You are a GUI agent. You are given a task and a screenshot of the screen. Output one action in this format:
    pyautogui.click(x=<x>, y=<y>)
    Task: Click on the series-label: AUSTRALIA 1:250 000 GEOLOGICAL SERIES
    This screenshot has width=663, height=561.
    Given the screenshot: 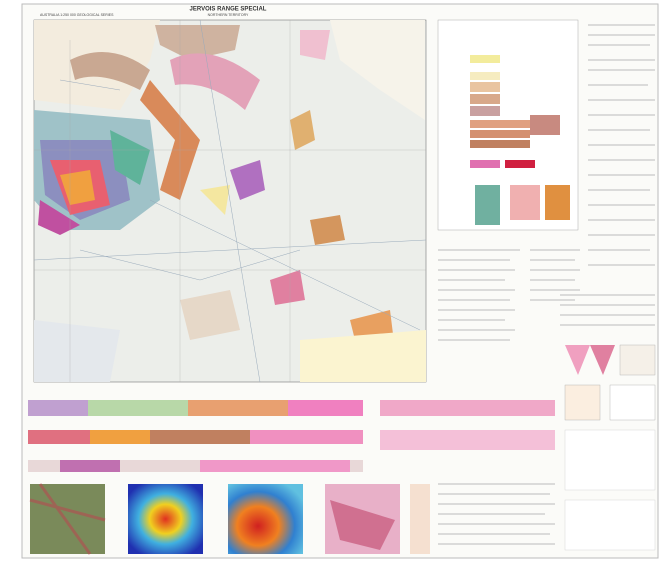 What is the action you would take?
    pyautogui.click(x=77, y=15)
    